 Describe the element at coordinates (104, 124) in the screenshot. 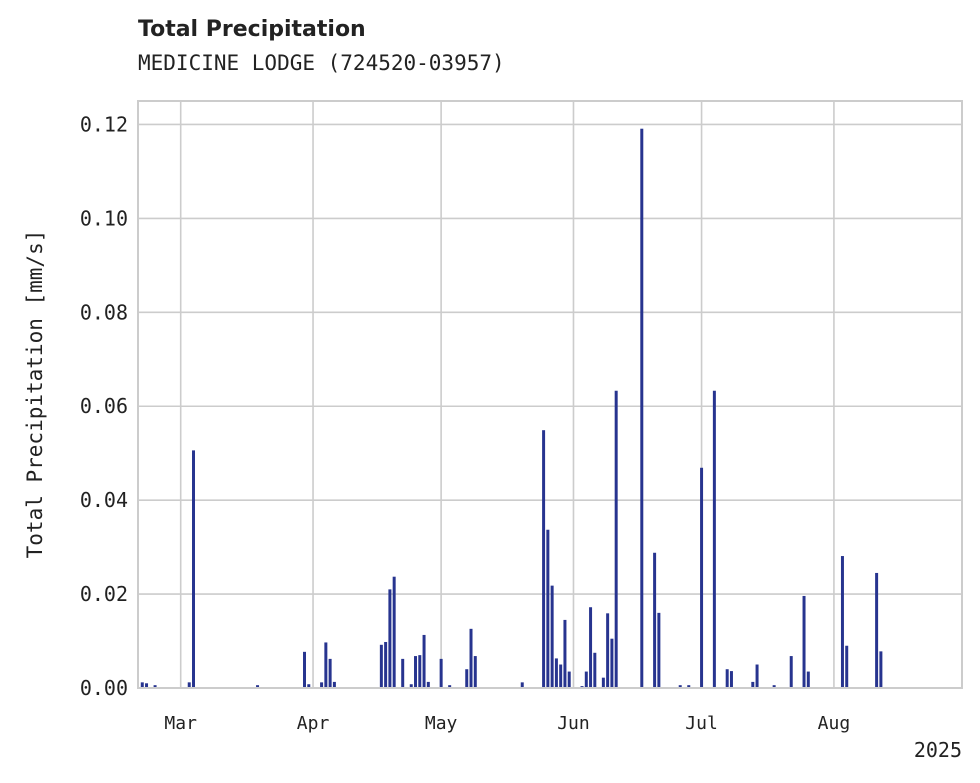

I see `y-tick-label: 0.12` at that location.